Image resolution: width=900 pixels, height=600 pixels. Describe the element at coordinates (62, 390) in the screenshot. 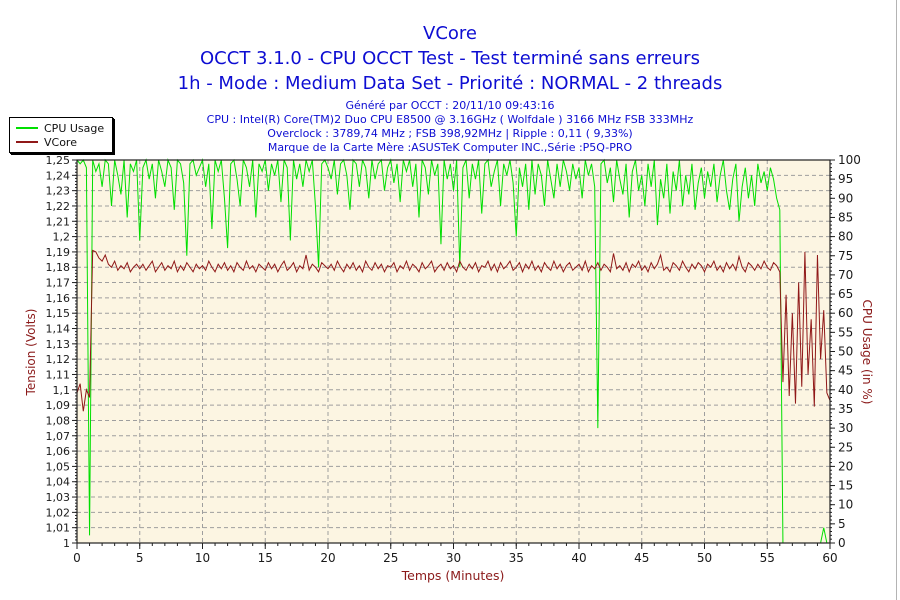

I see `svg-text: 1,1` at that location.